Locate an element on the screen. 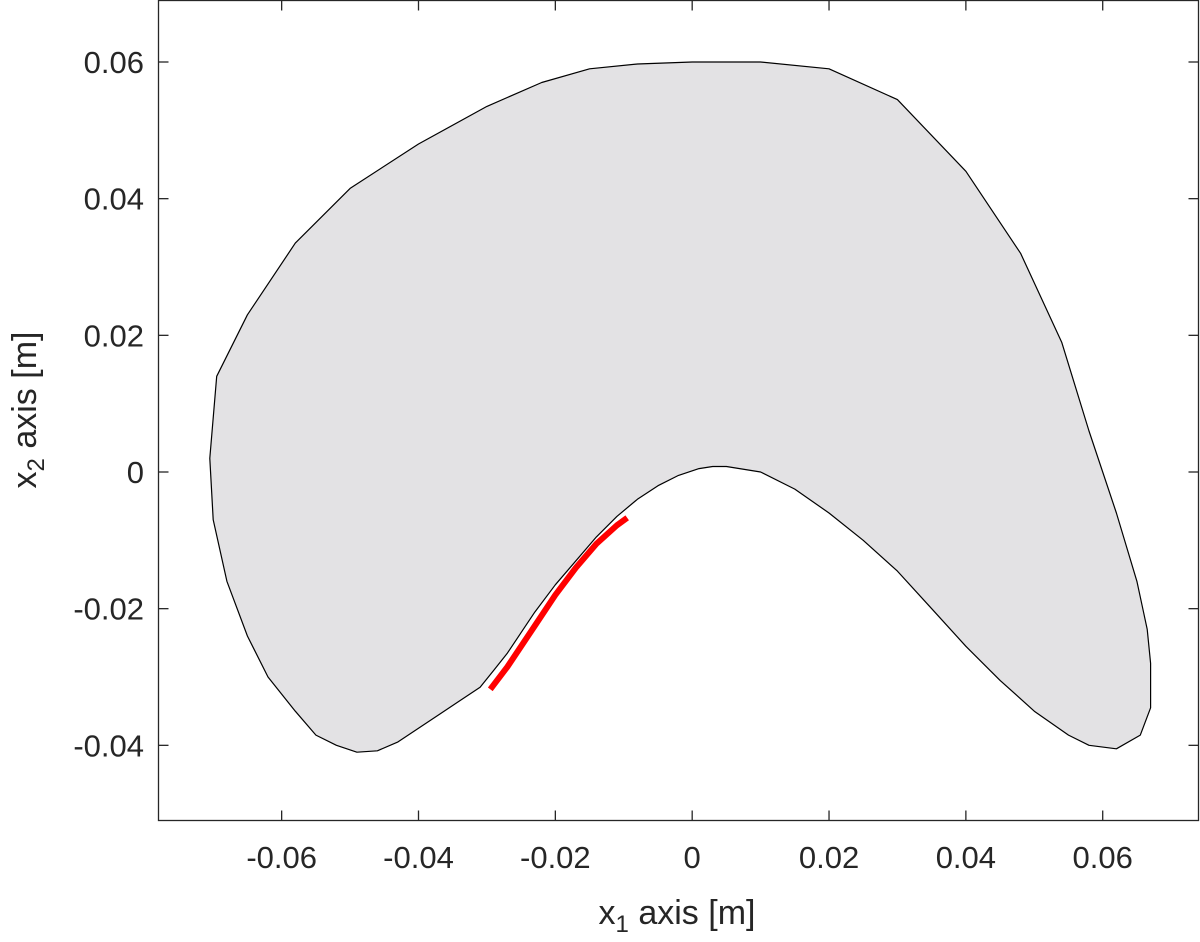  y-axis-label: x2 axis [m] is located at coordinates (28, 410).